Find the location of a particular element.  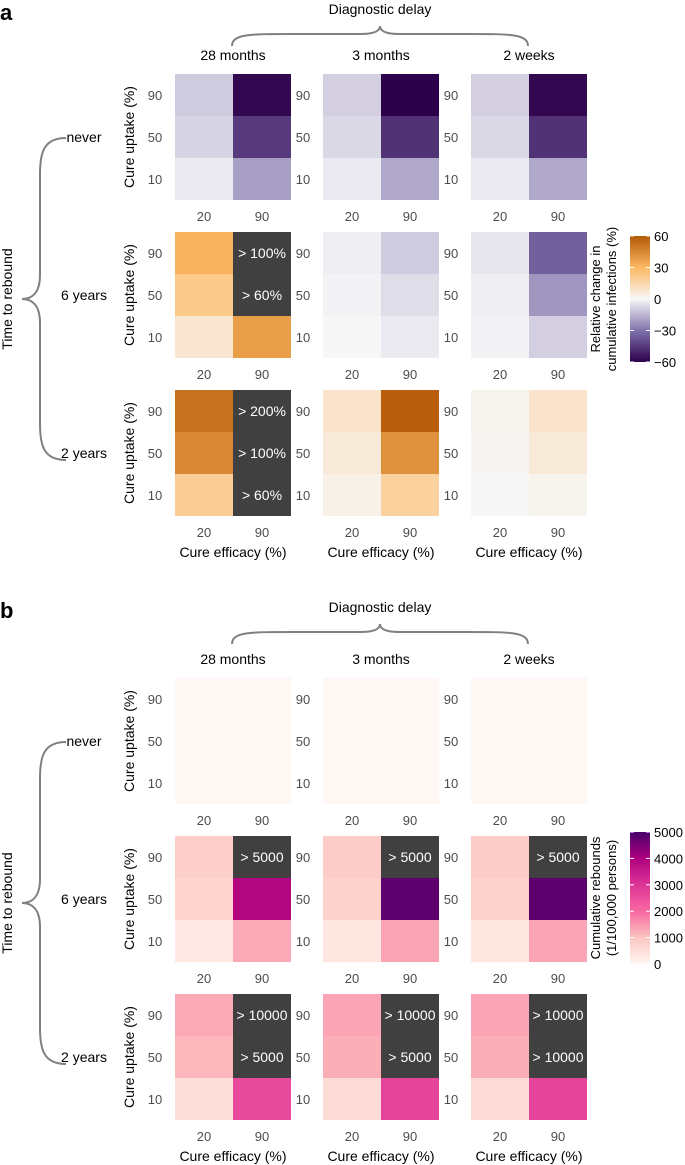

legend-tick-label: 60 is located at coordinates (661, 236).